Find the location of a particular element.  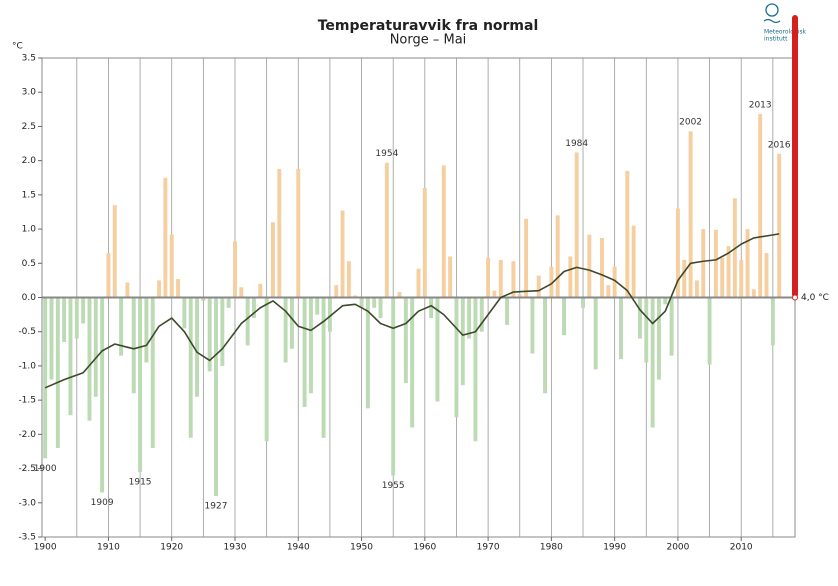

logo-text: institutt is located at coordinates (776, 39).